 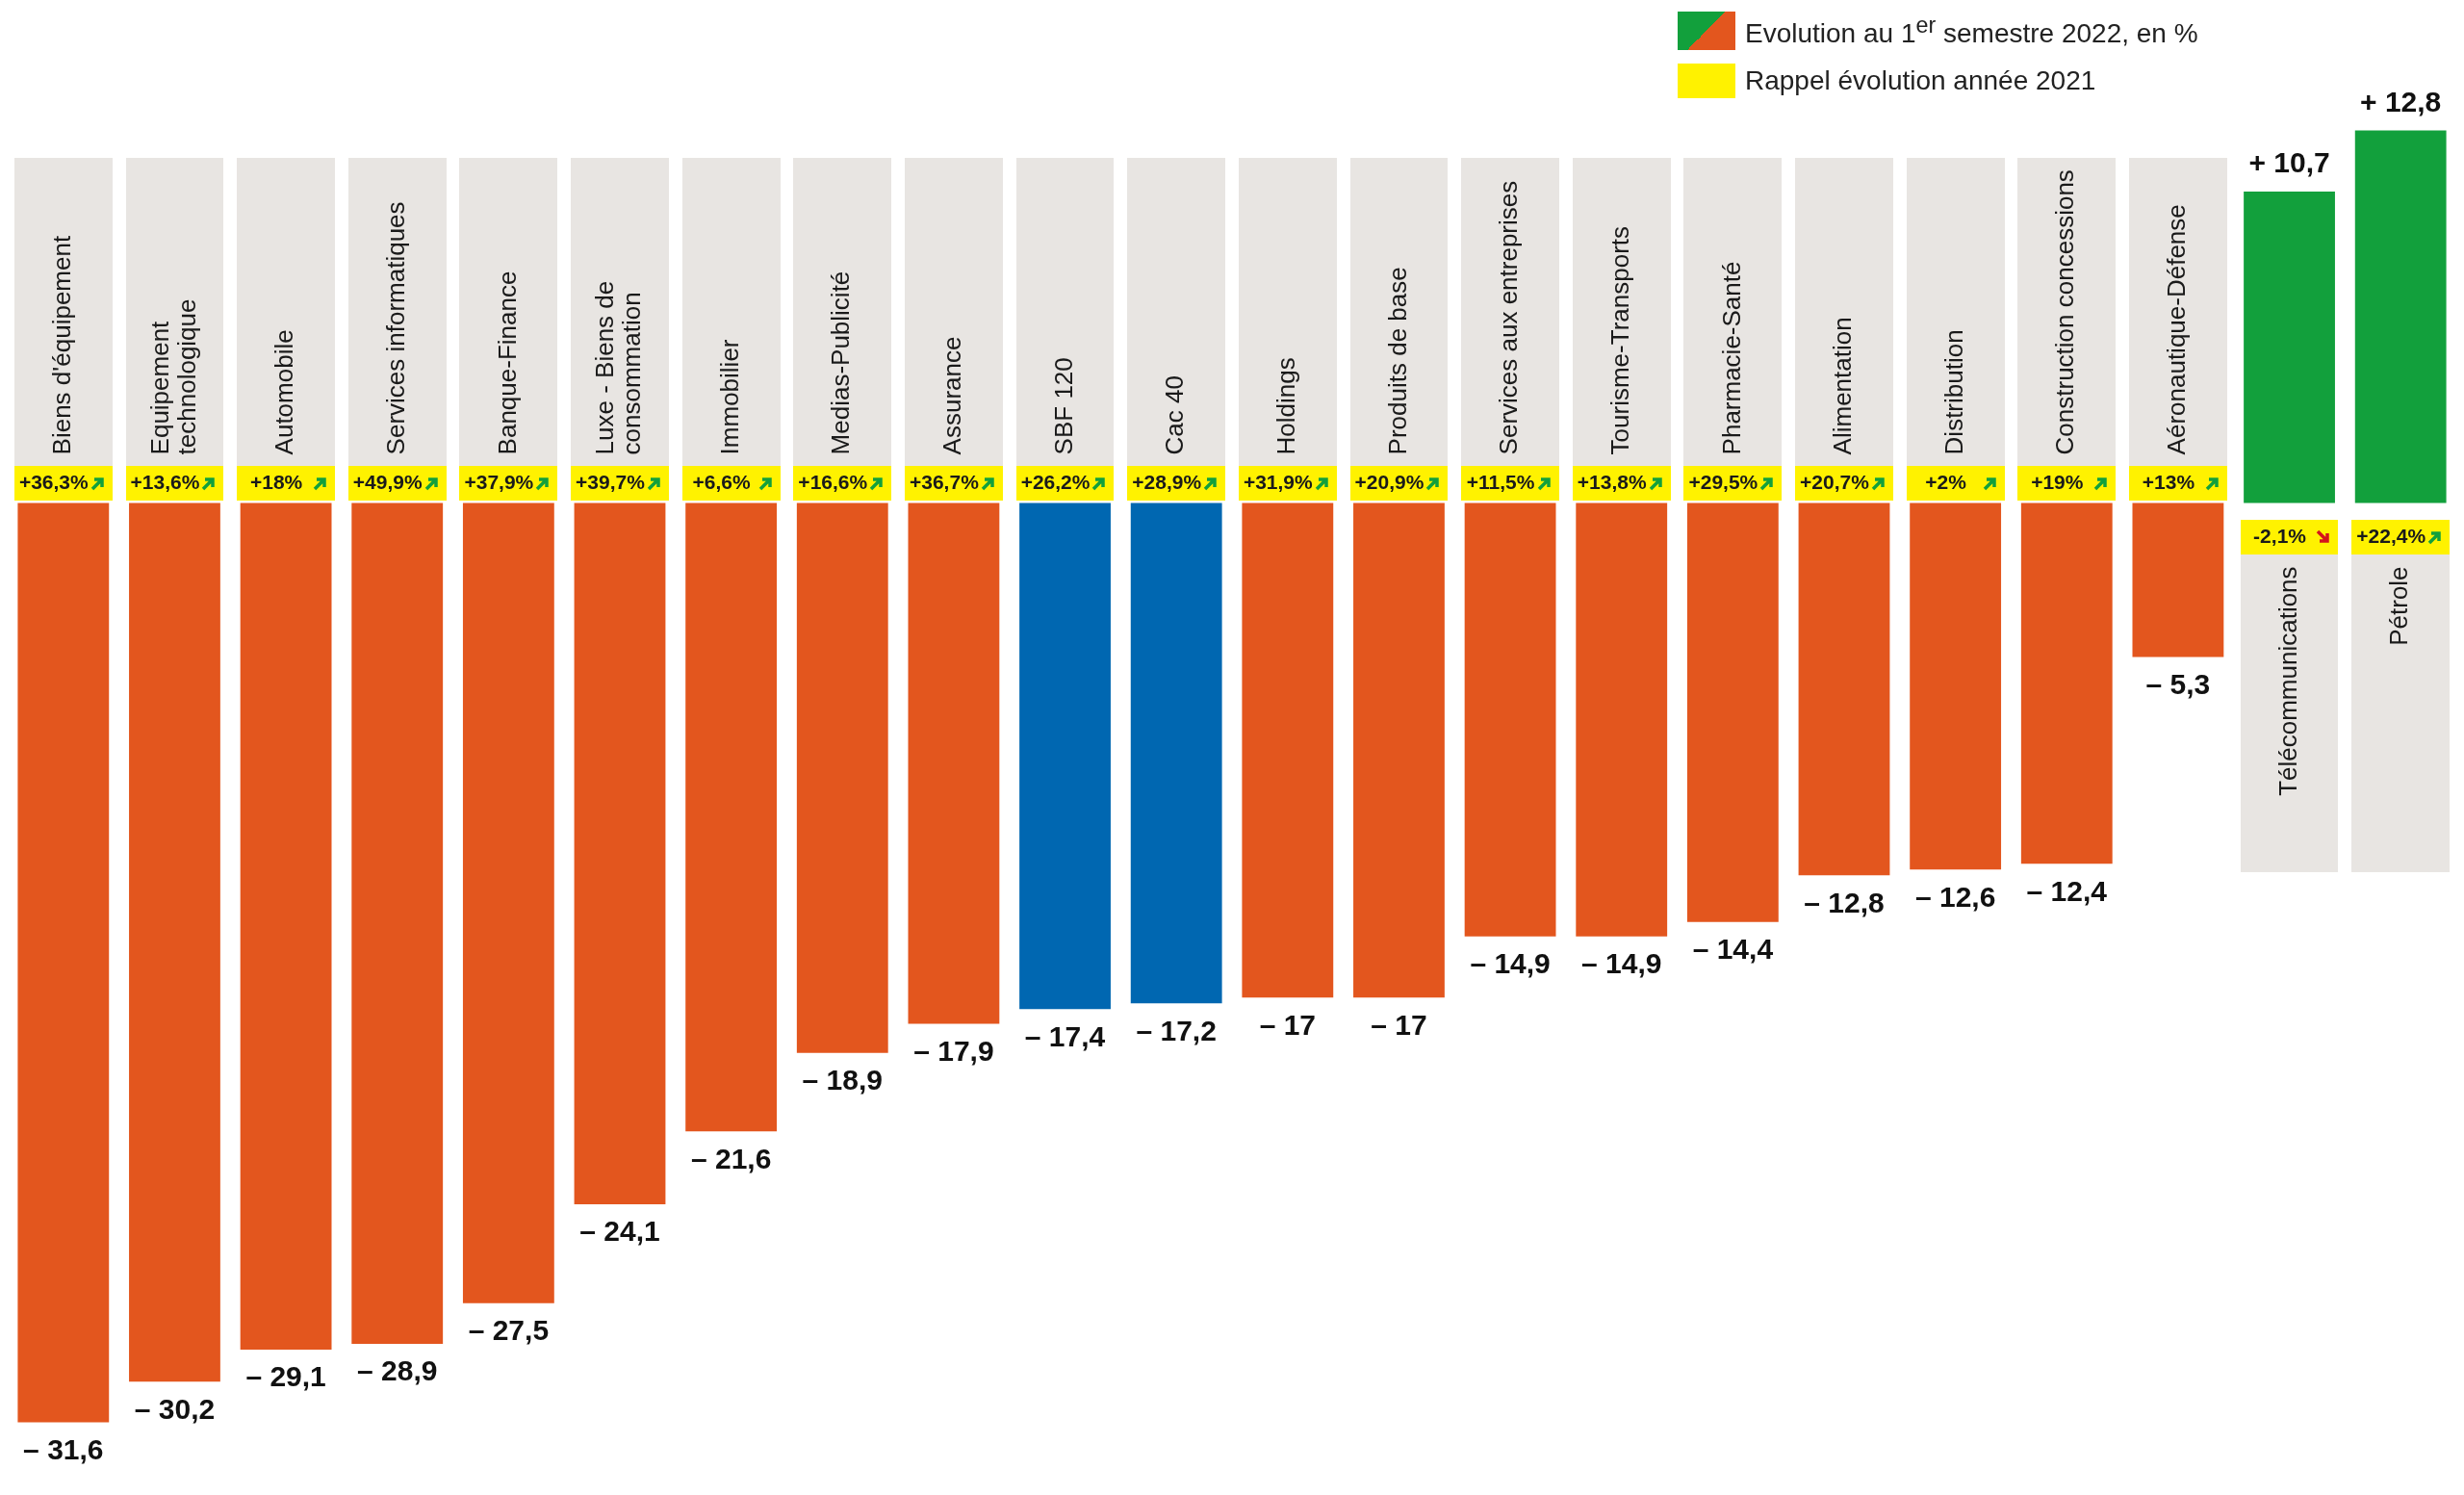 What do you see at coordinates (2401, 101) in the screenshot?
I see `data-label: + 12,8` at bounding box center [2401, 101].